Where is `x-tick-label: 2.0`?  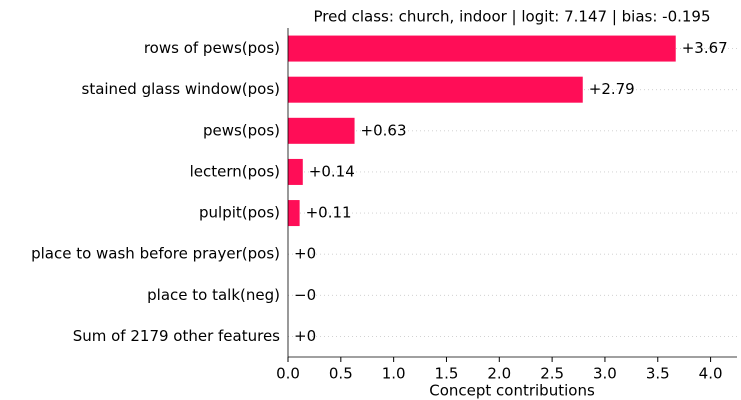 x-tick-label: 2.0 is located at coordinates (499, 374).